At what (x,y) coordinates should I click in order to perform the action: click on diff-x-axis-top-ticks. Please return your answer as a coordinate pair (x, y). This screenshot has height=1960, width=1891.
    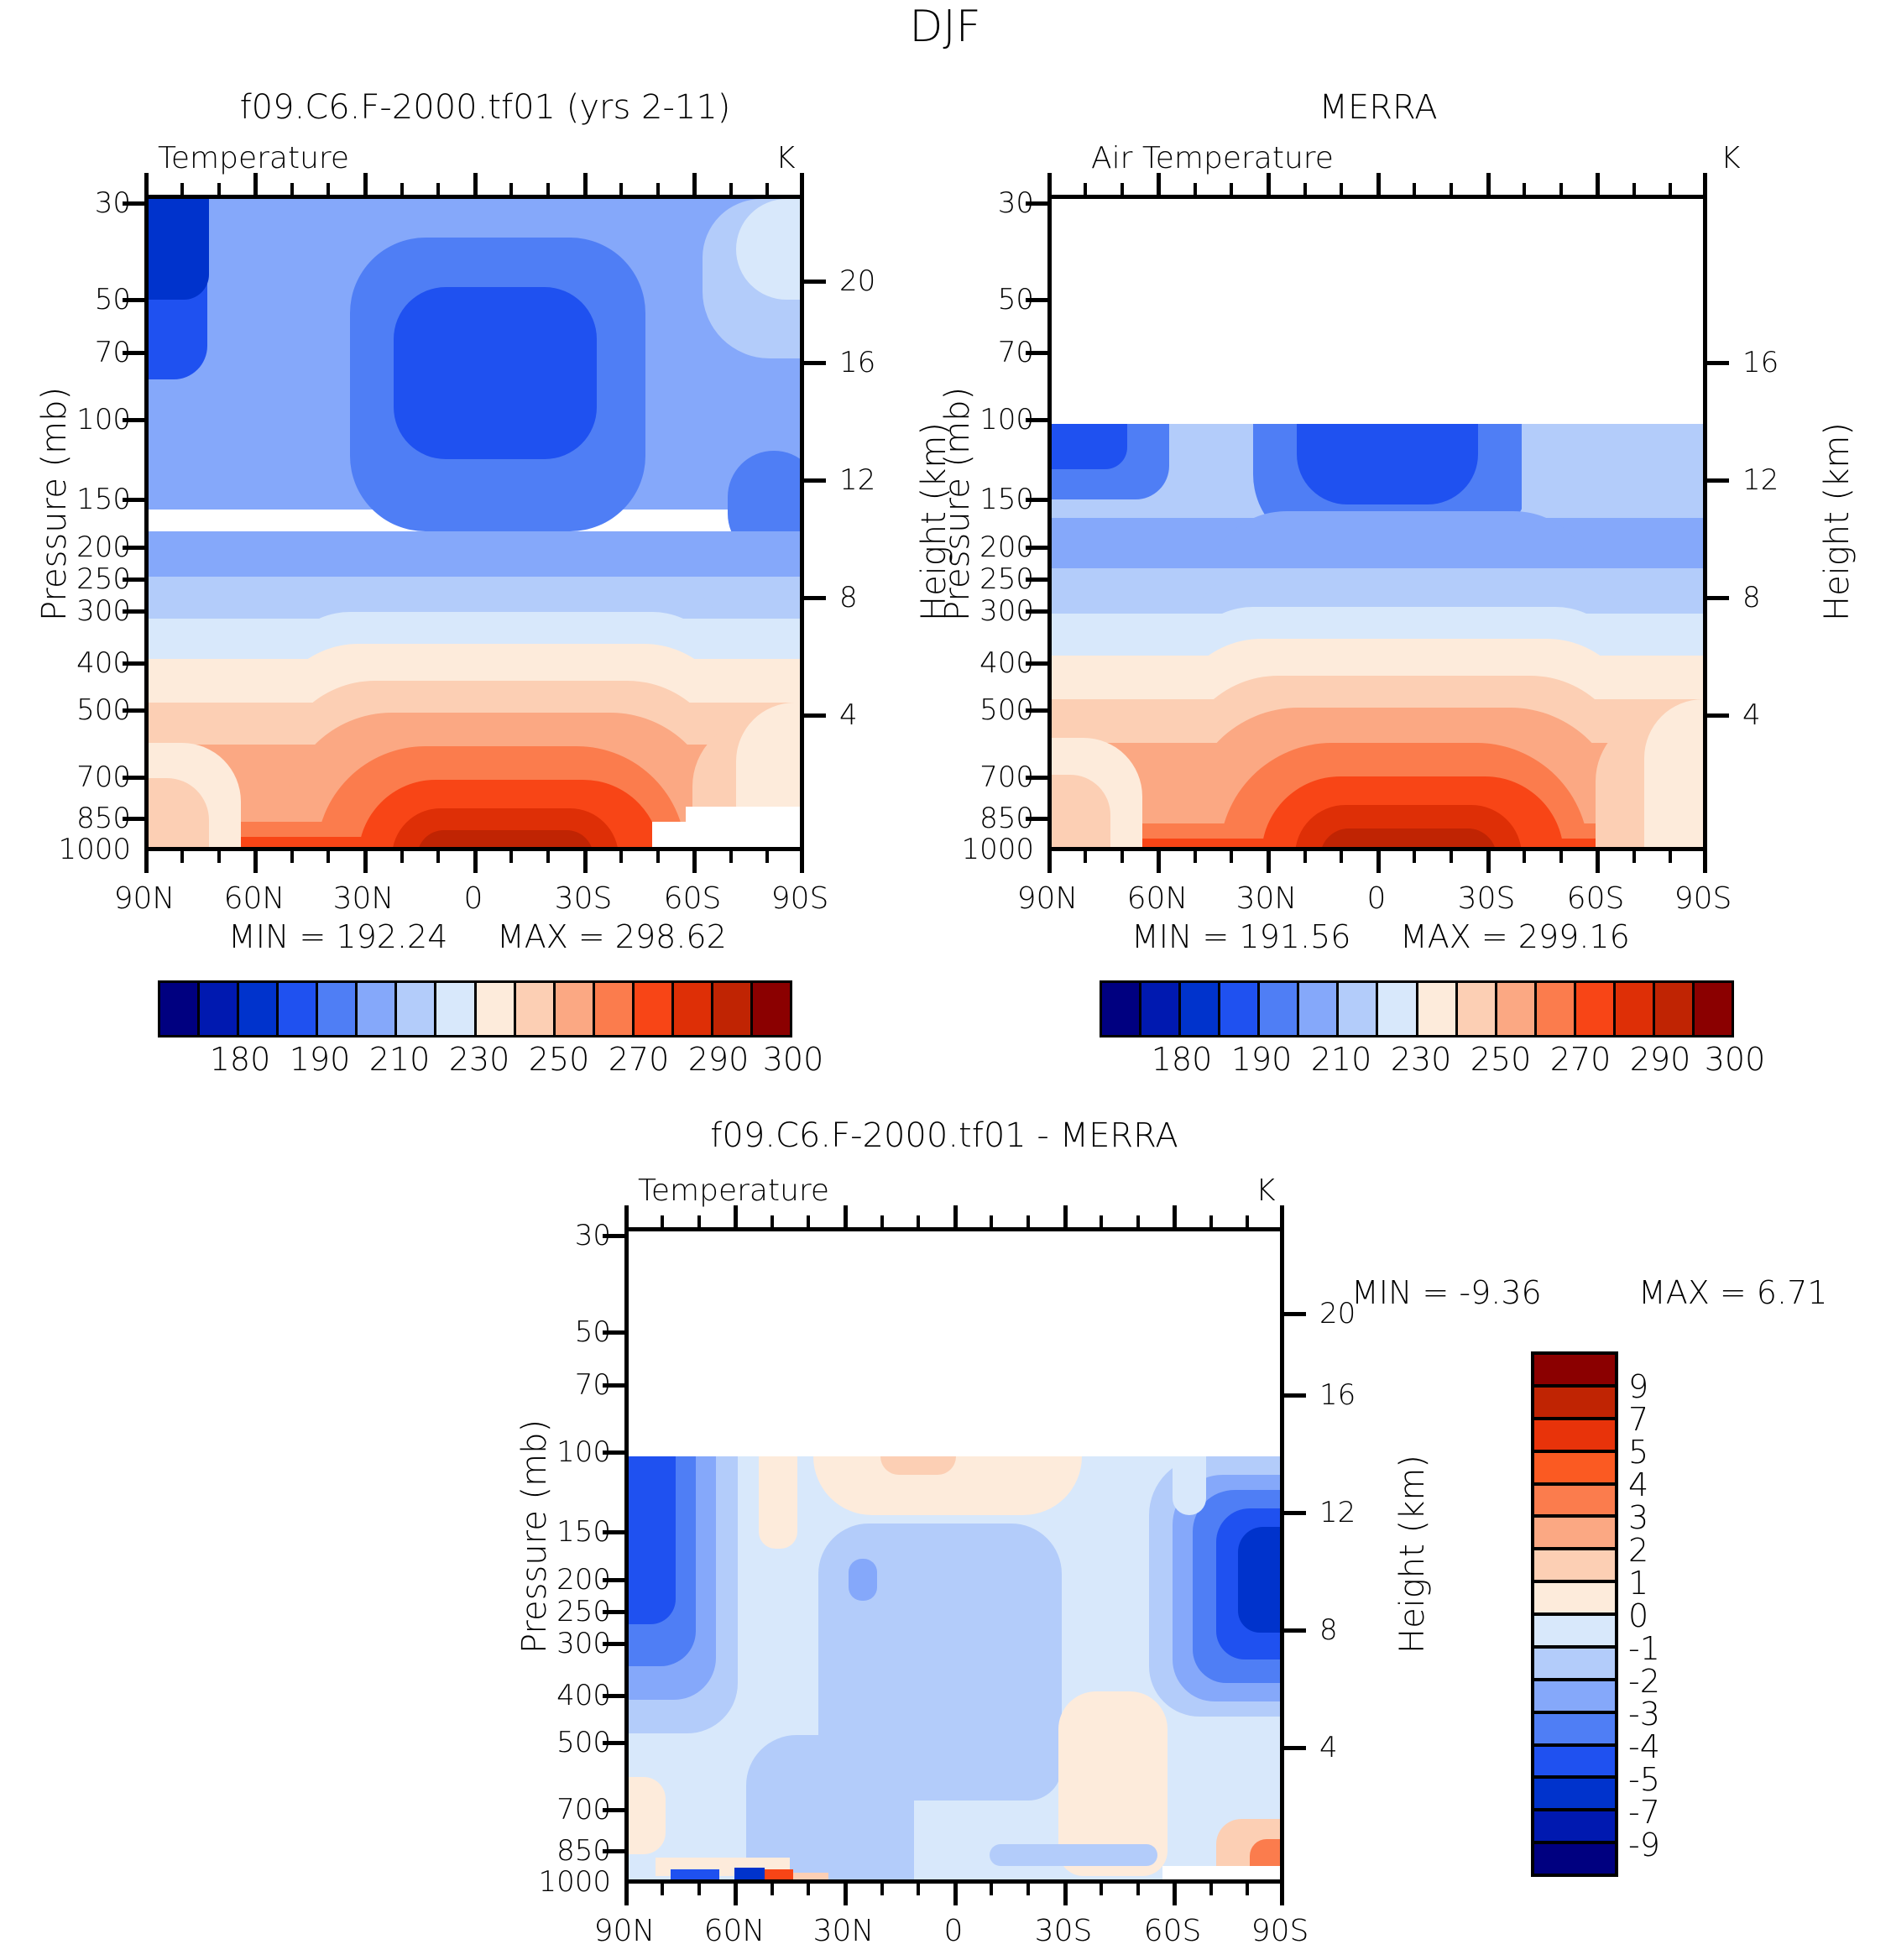
    Looking at the image, I should click on (954, 1215).